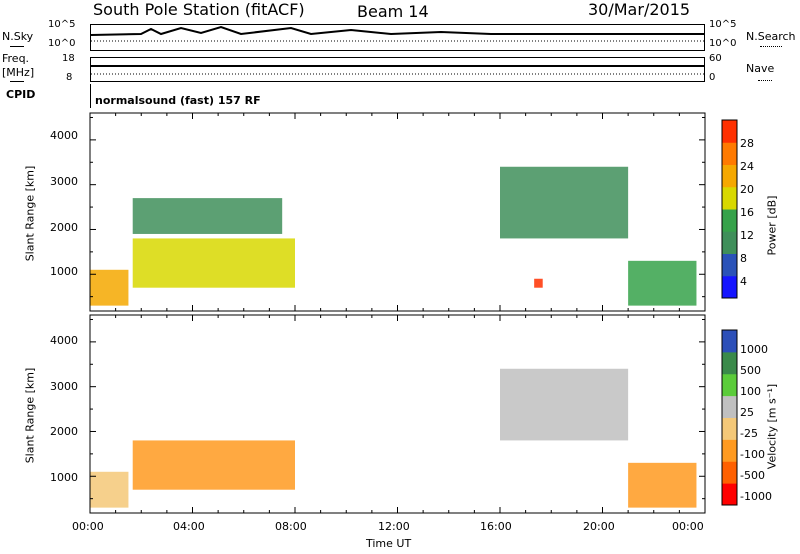 The height and width of the screenshot is (554, 800). Describe the element at coordinates (17, 46) in the screenshot. I see `nsky-legend-line` at that location.